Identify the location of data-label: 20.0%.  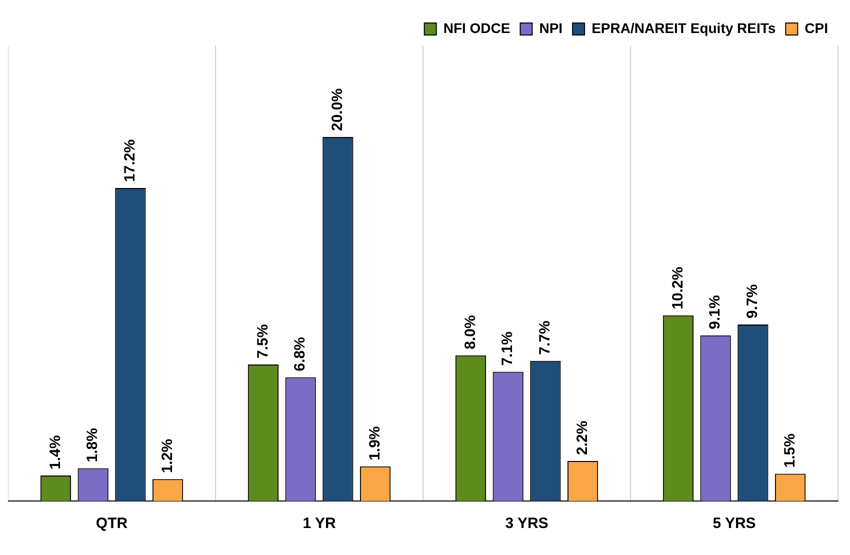
(337, 109).